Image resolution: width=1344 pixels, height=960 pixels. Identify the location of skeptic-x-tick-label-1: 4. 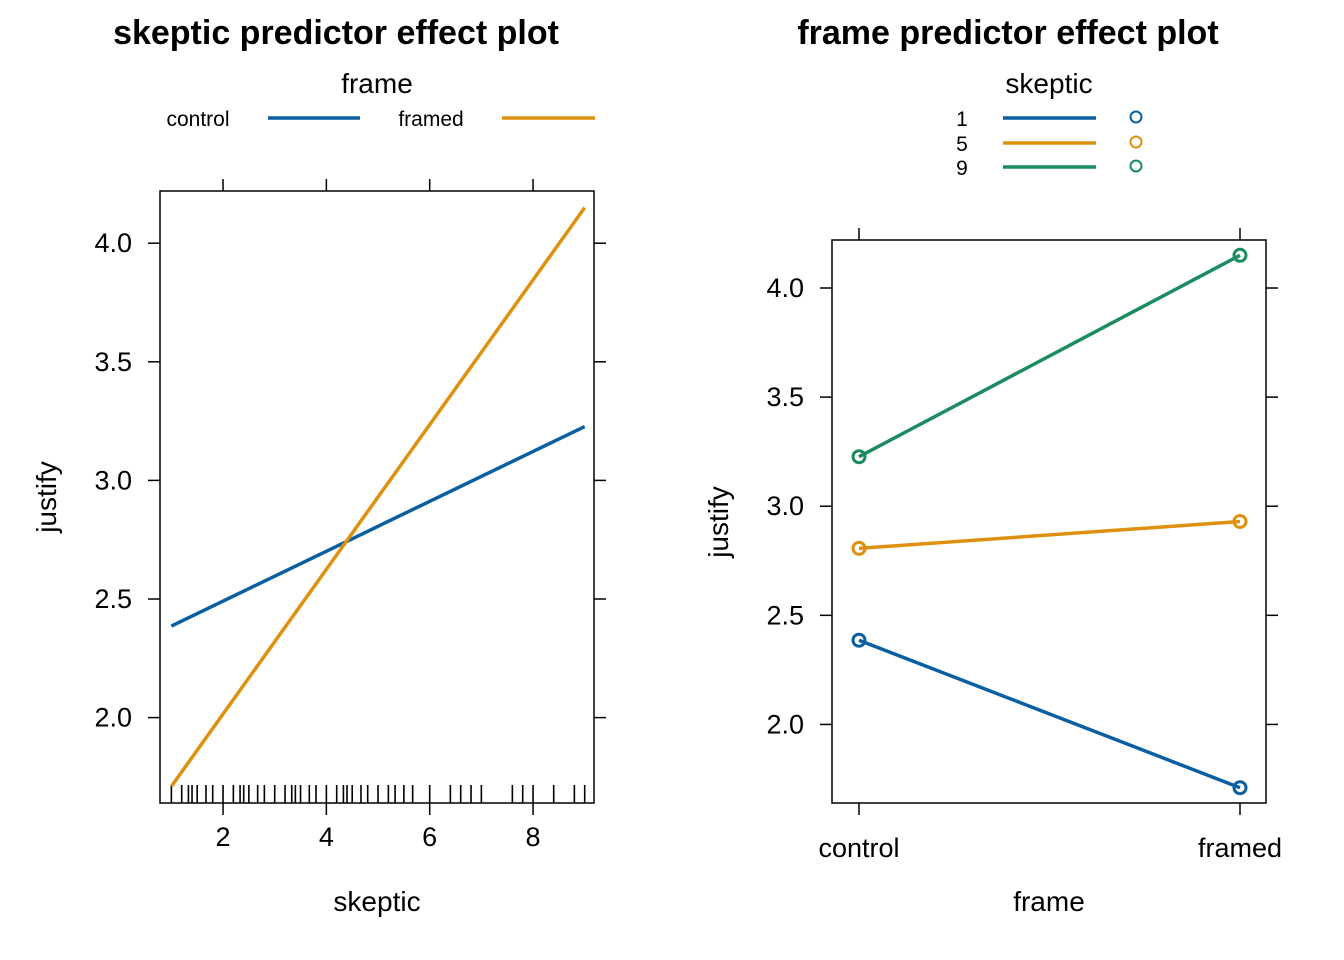
(326, 837).